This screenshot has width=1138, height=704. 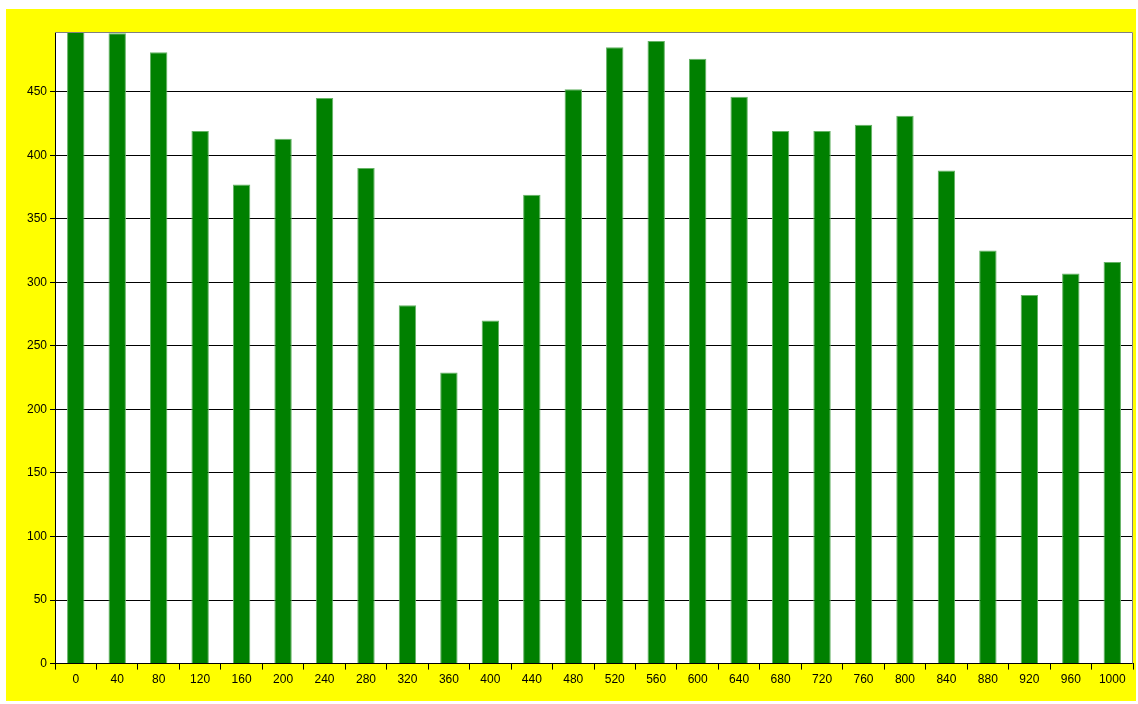 What do you see at coordinates (37, 408) in the screenshot?
I see `y-tick-label: 200` at bounding box center [37, 408].